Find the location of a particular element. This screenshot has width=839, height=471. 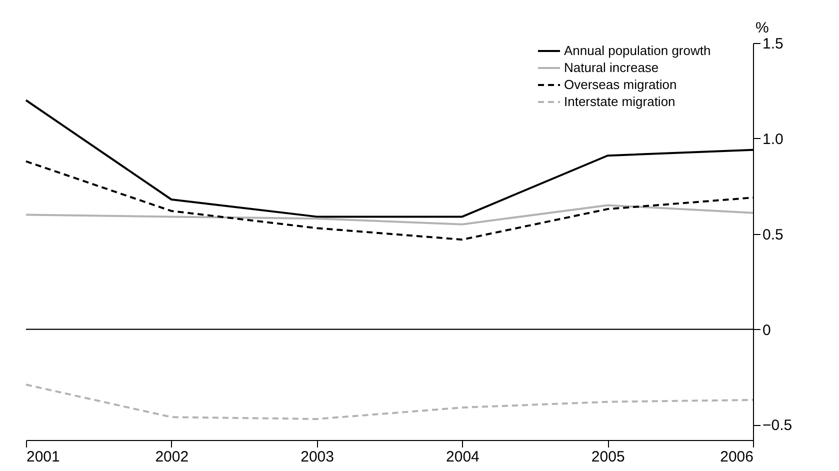

legend-label: Annual population growth is located at coordinates (637, 50).